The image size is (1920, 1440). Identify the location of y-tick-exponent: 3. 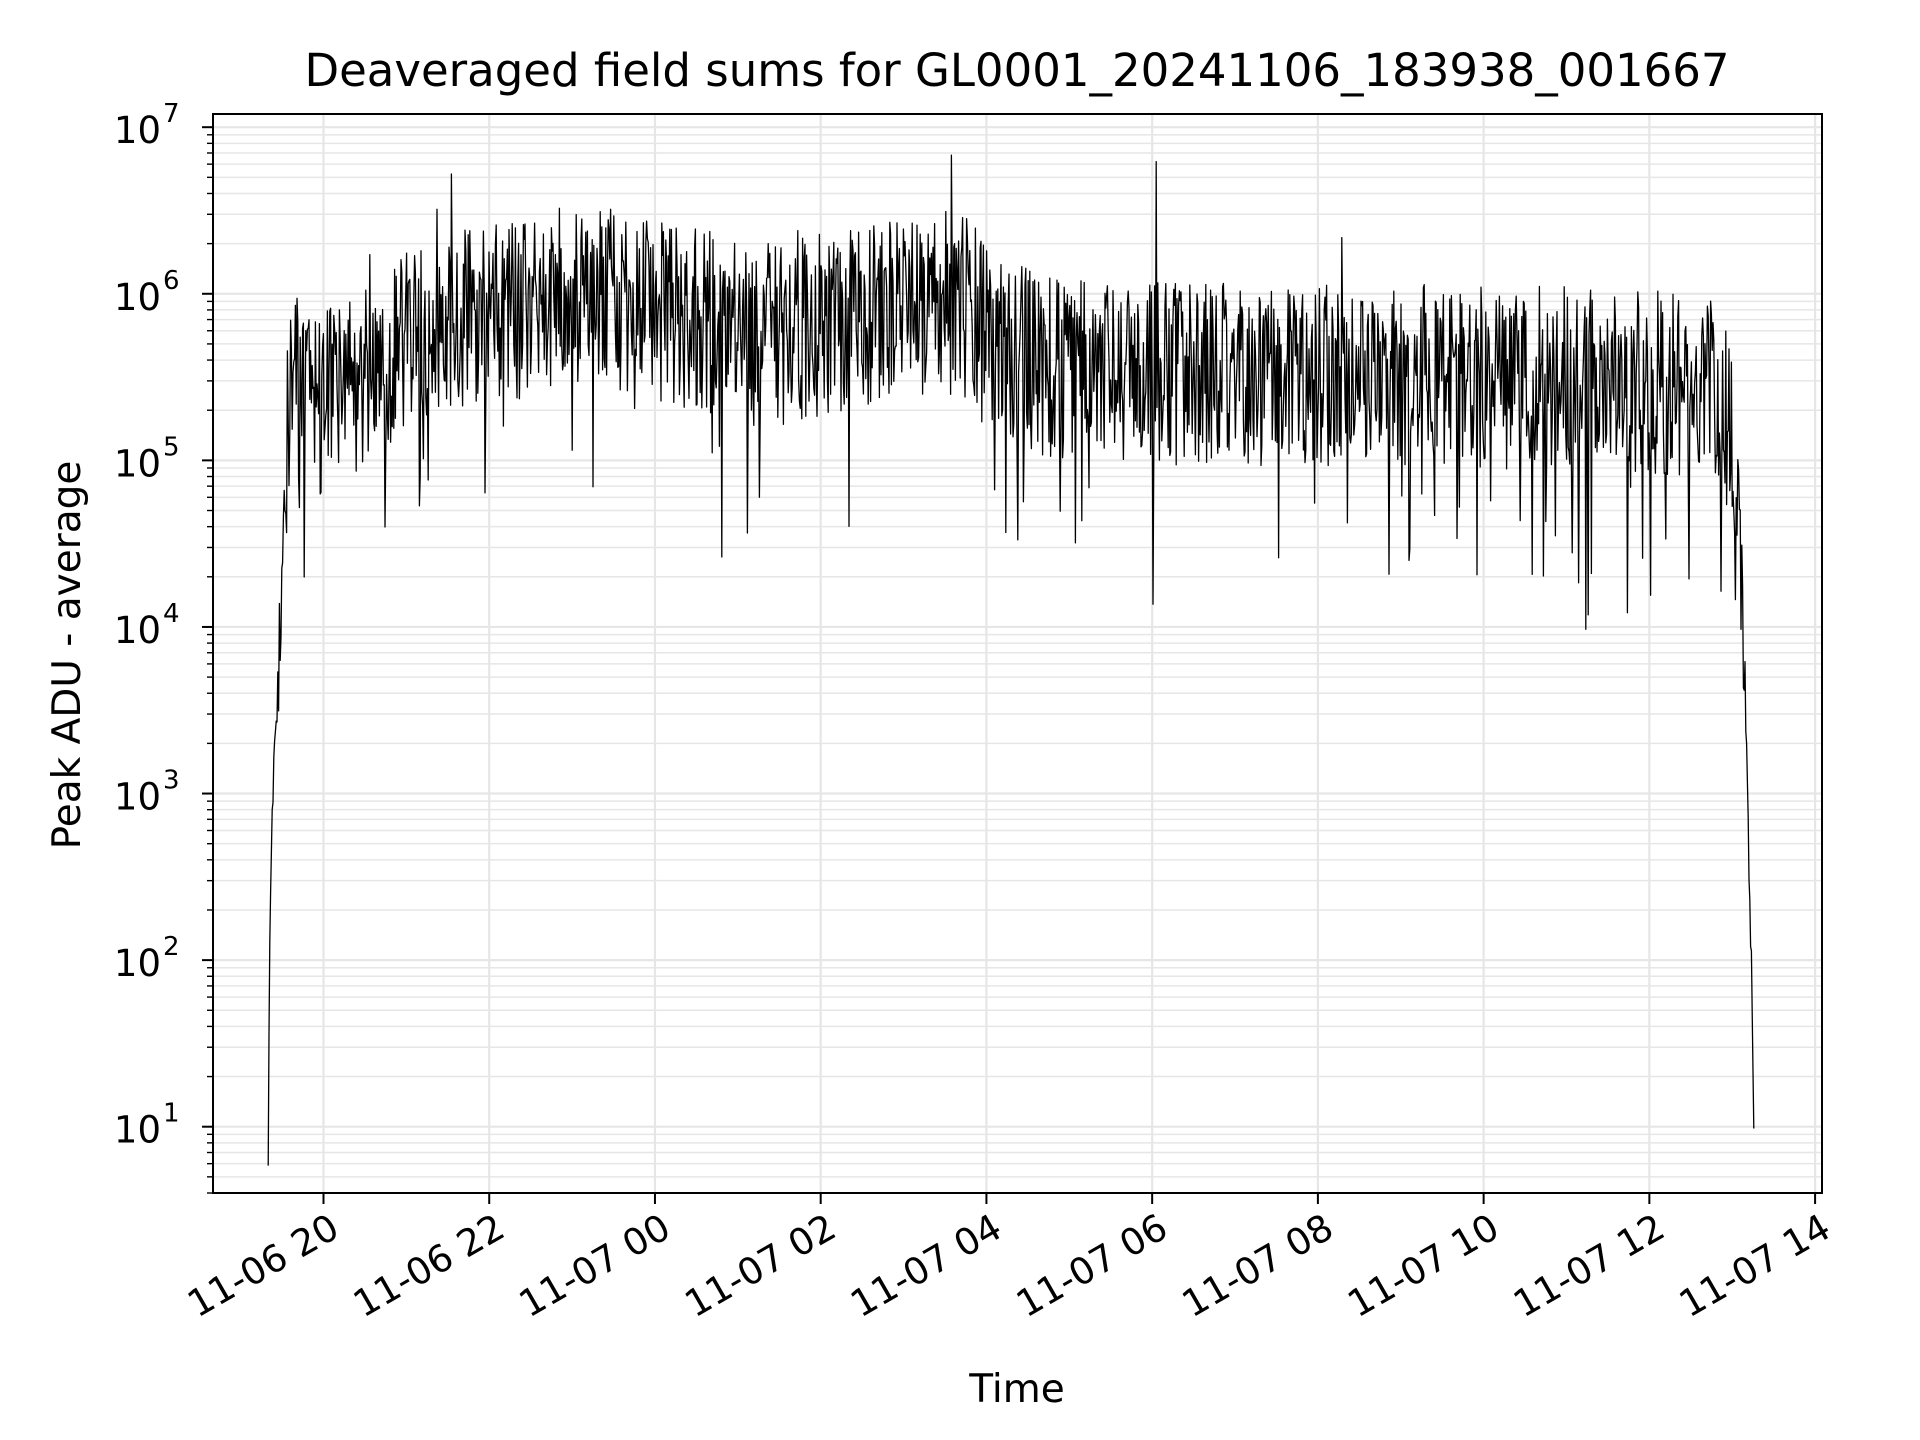
(171, 781).